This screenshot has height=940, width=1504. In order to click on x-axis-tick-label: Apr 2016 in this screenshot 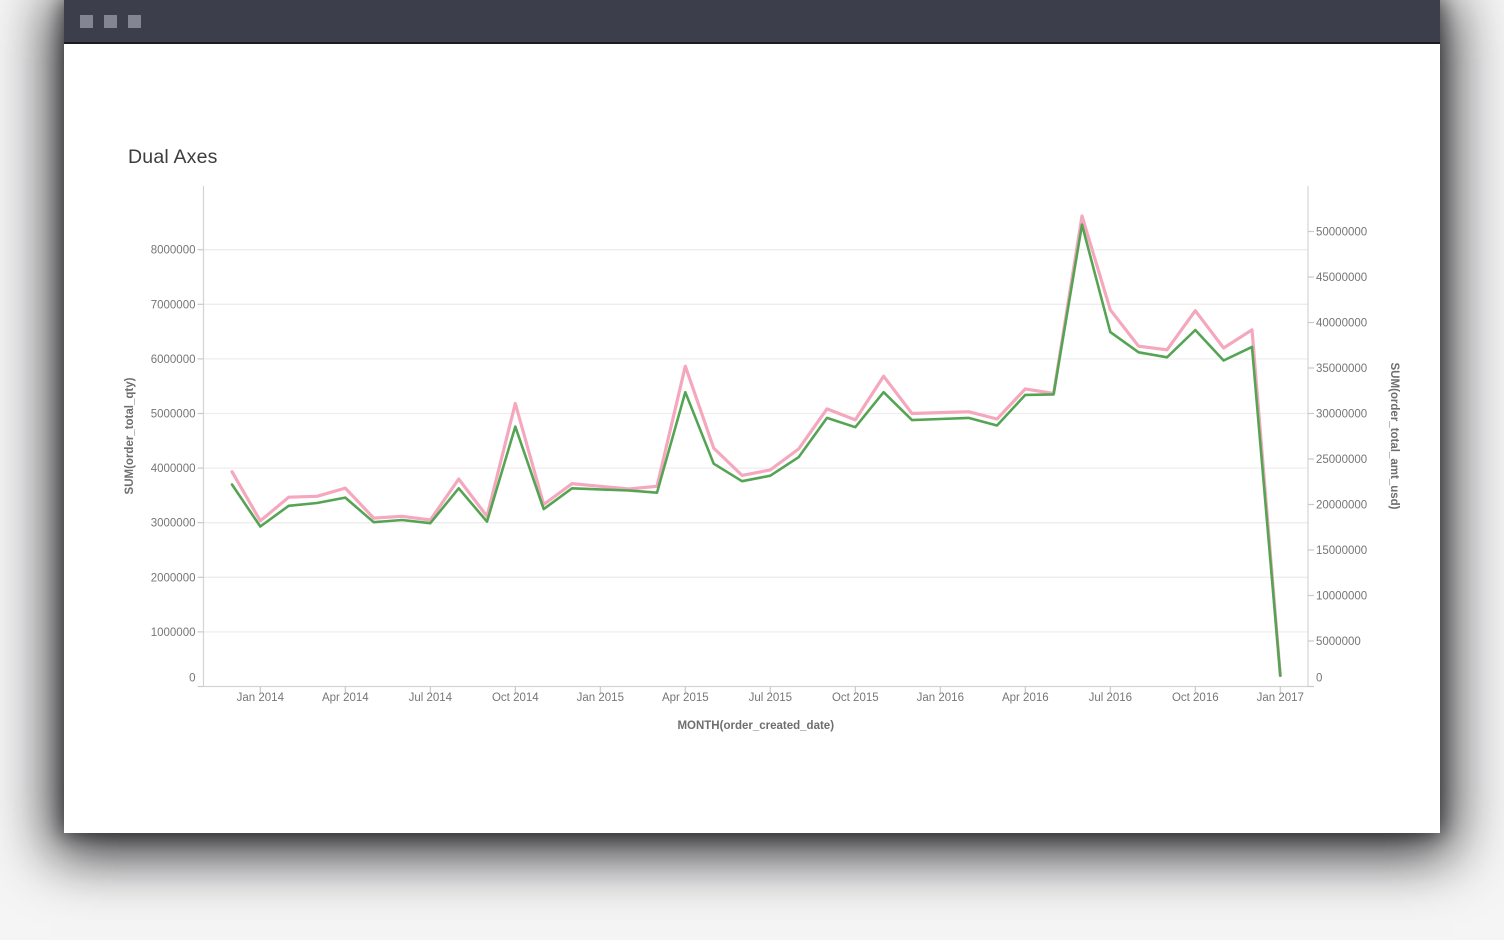, I will do `click(1025, 698)`.